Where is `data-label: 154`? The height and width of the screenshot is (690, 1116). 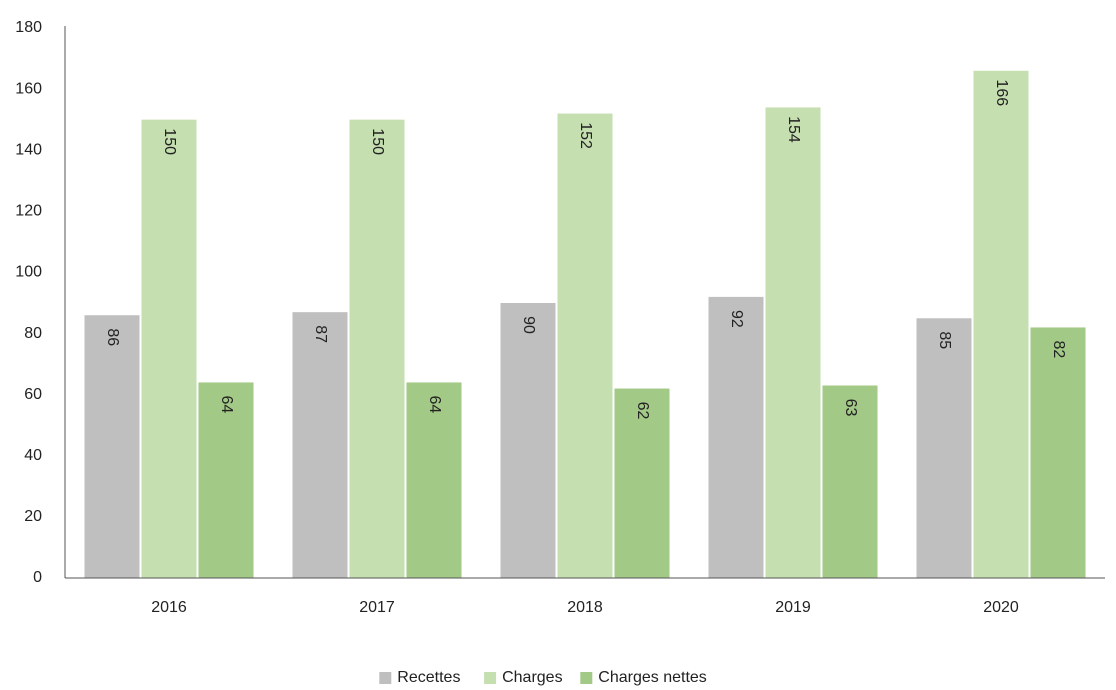
data-label: 154 is located at coordinates (793, 129).